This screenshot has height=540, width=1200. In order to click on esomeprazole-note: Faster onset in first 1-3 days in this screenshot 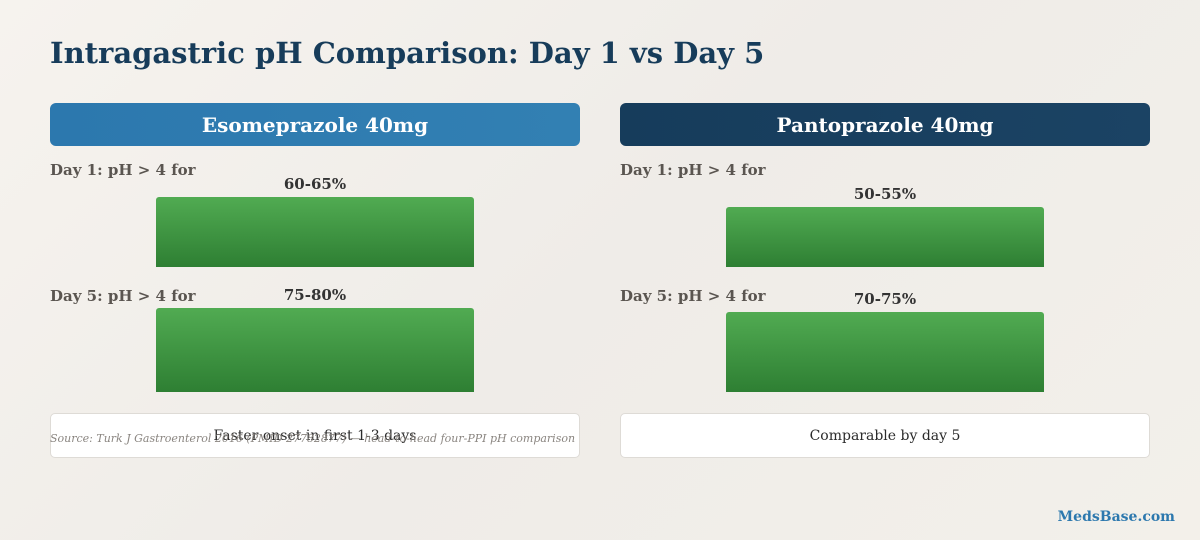, I will do `click(315, 435)`.